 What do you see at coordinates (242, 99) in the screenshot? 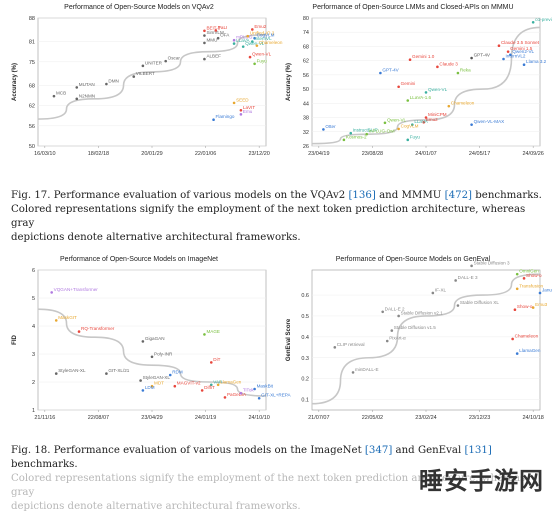
I see `point-label: SEED` at bounding box center [242, 99].